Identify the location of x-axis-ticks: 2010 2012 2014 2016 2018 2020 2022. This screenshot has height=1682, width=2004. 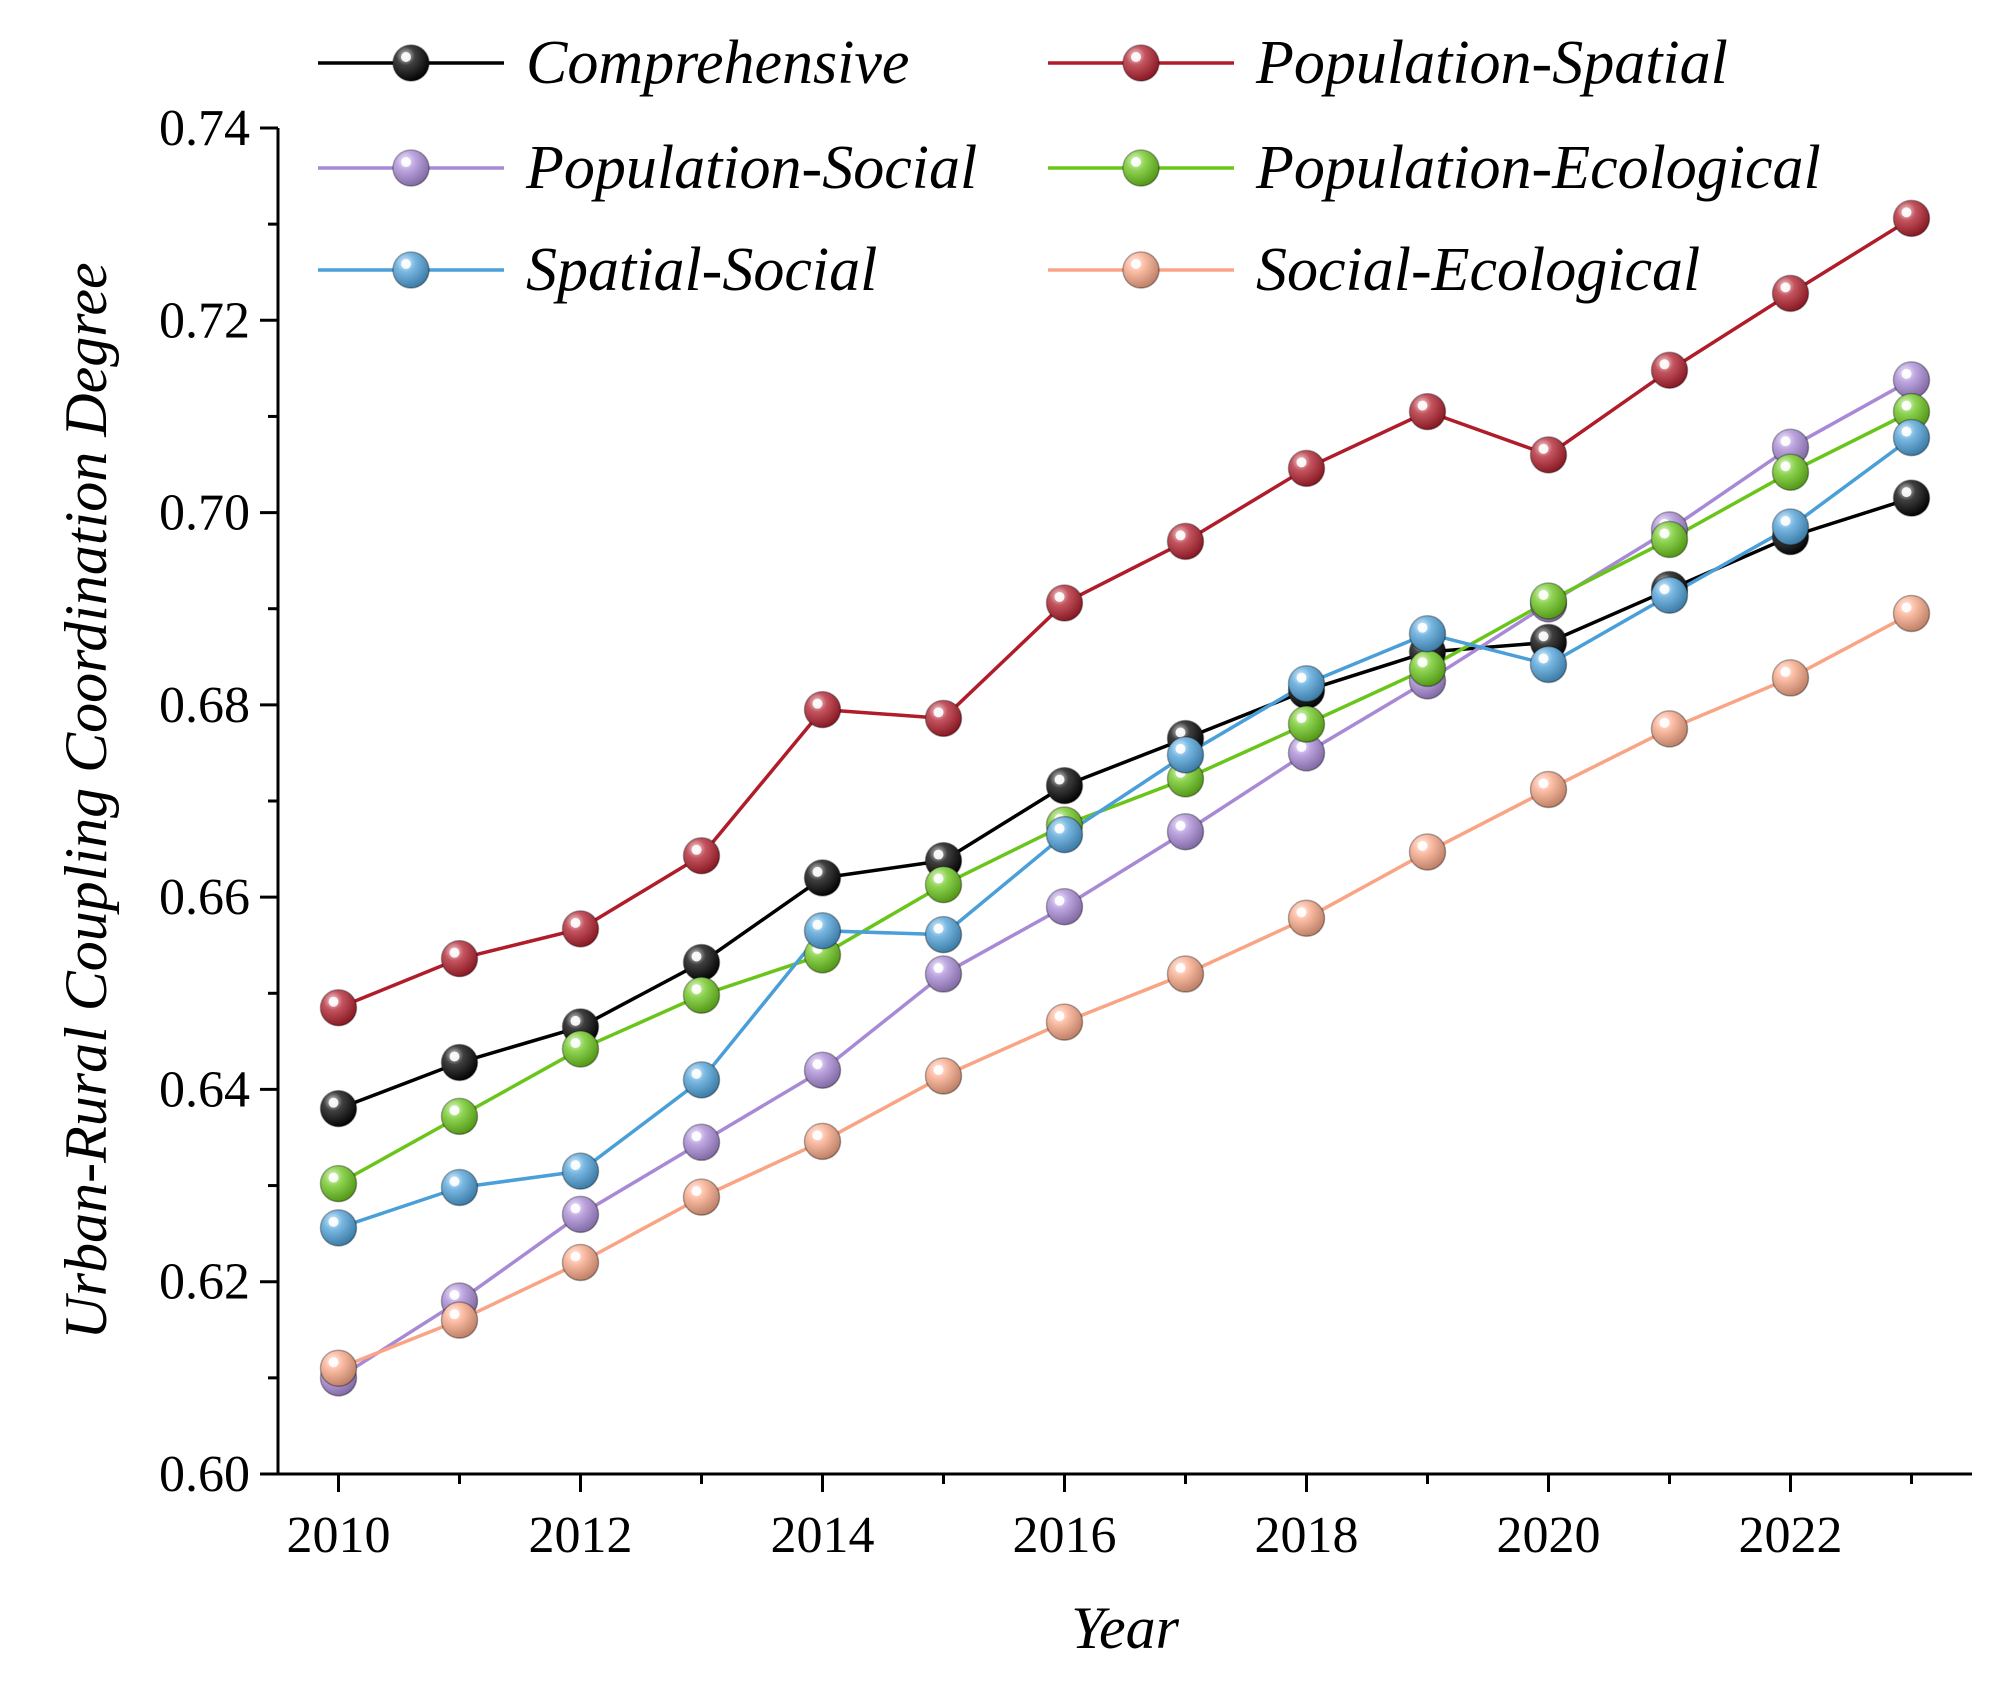
(1100, 1519).